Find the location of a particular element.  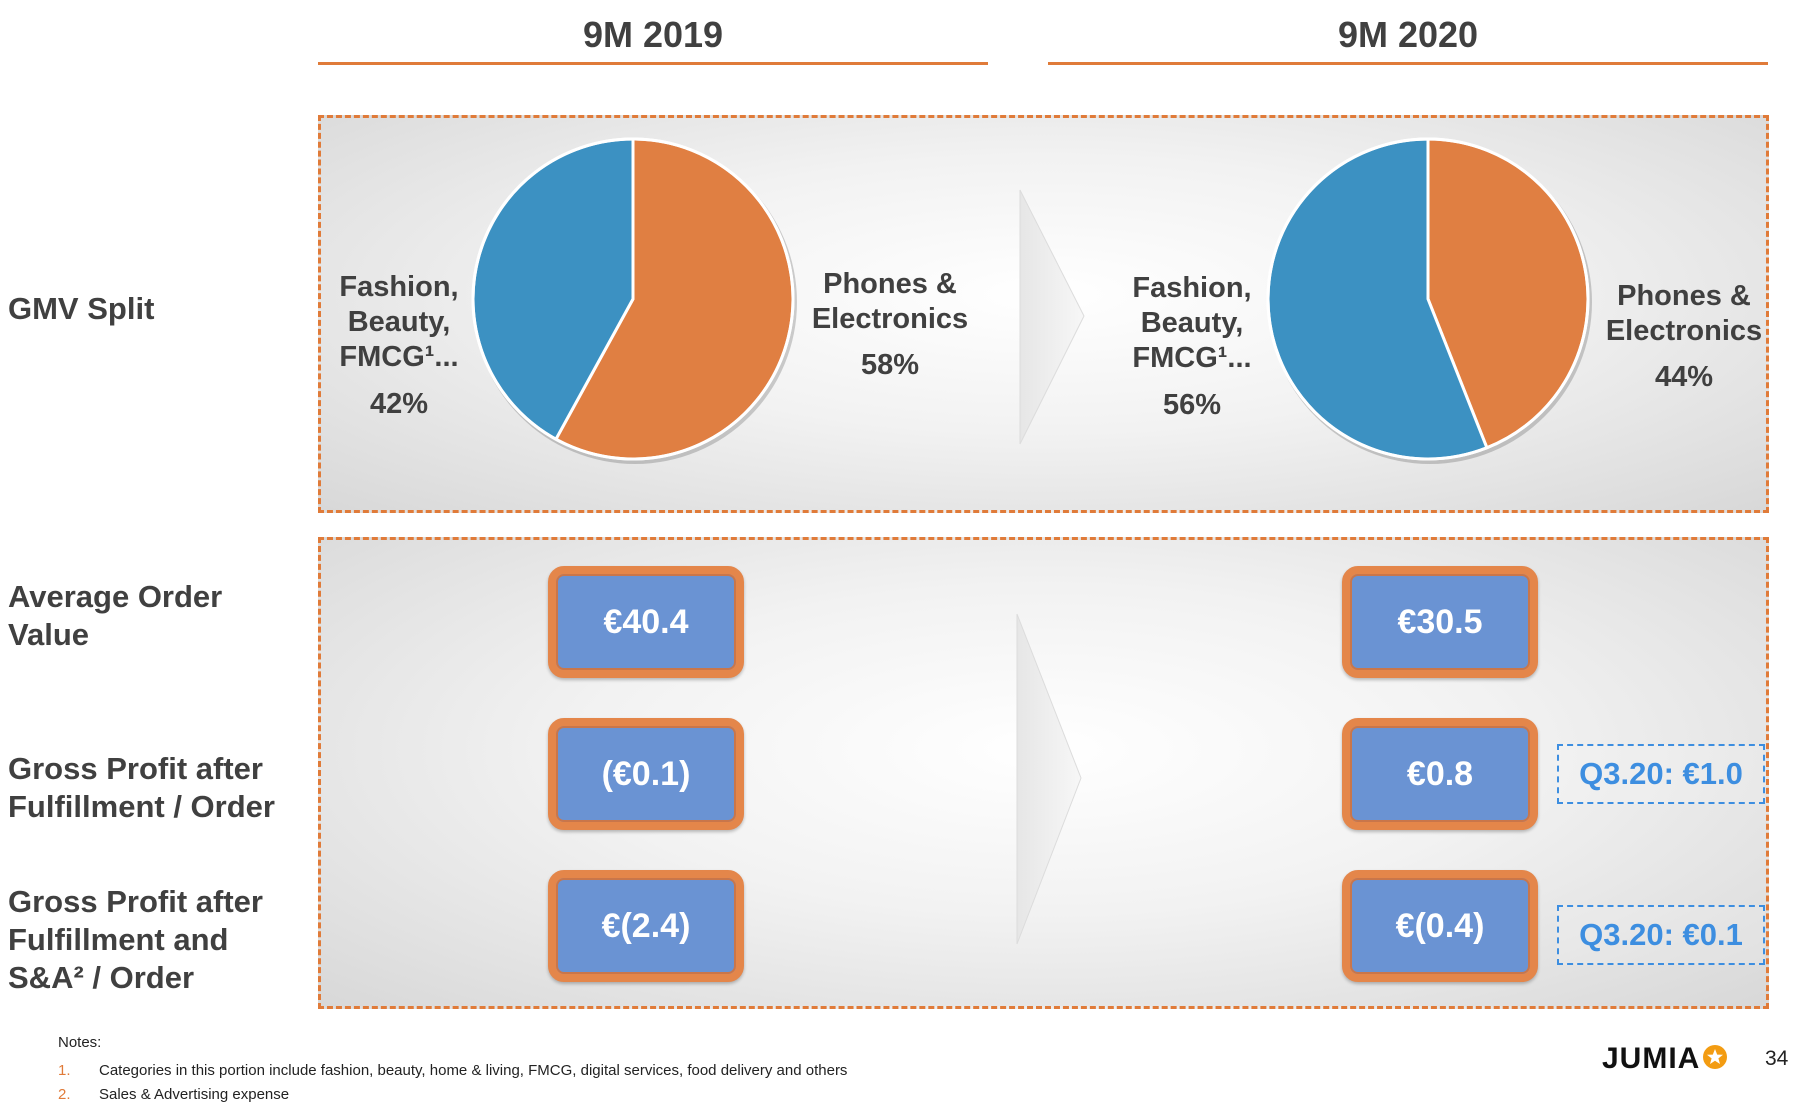

pie-2020-pct-phones: 44% is located at coordinates (1684, 377).